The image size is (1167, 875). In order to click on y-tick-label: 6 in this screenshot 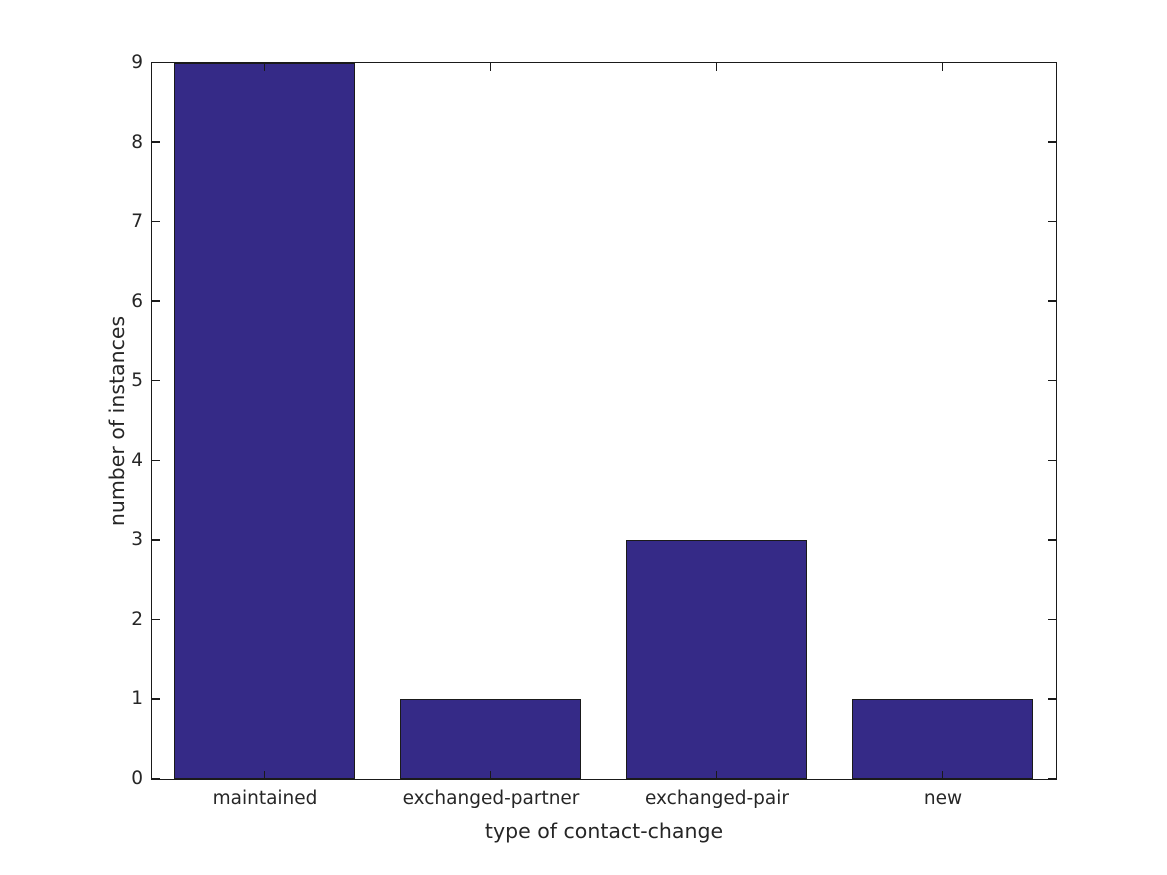, I will do `click(137, 301)`.